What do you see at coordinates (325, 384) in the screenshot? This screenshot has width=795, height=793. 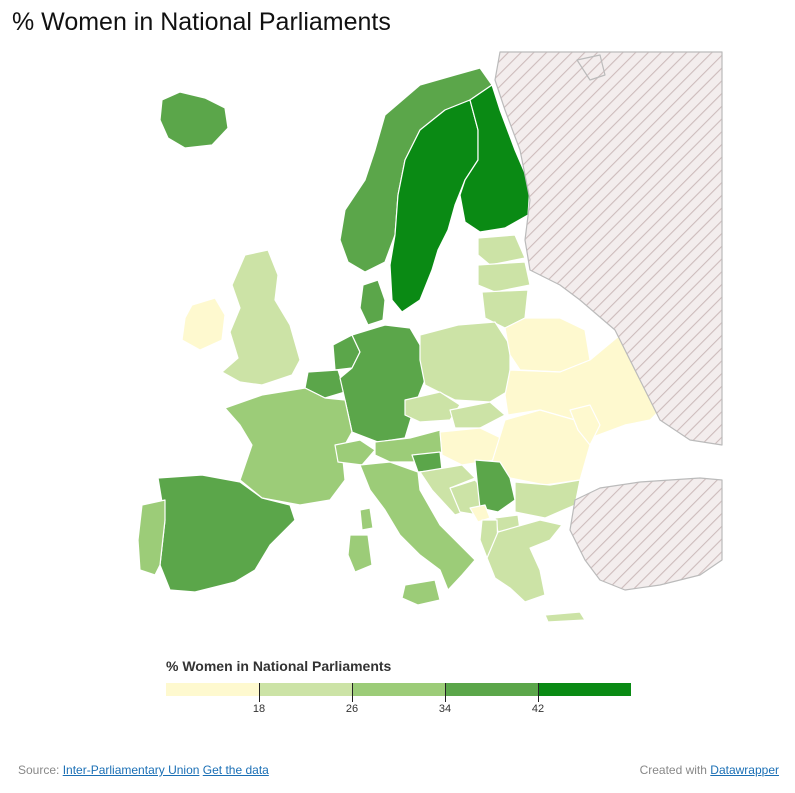 I see `region-belgium` at bounding box center [325, 384].